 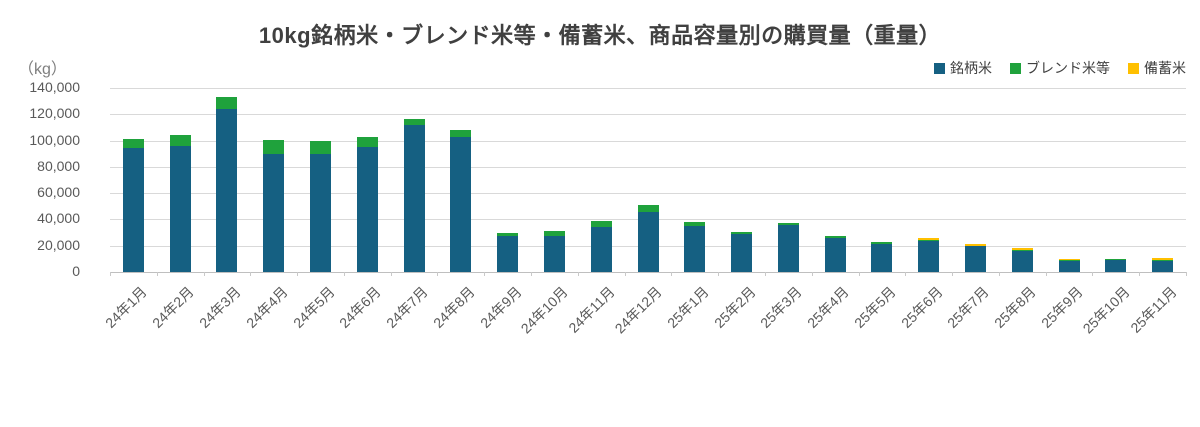 I want to click on bar-segment-ブレンド米等-25年1月, so click(x=695, y=223).